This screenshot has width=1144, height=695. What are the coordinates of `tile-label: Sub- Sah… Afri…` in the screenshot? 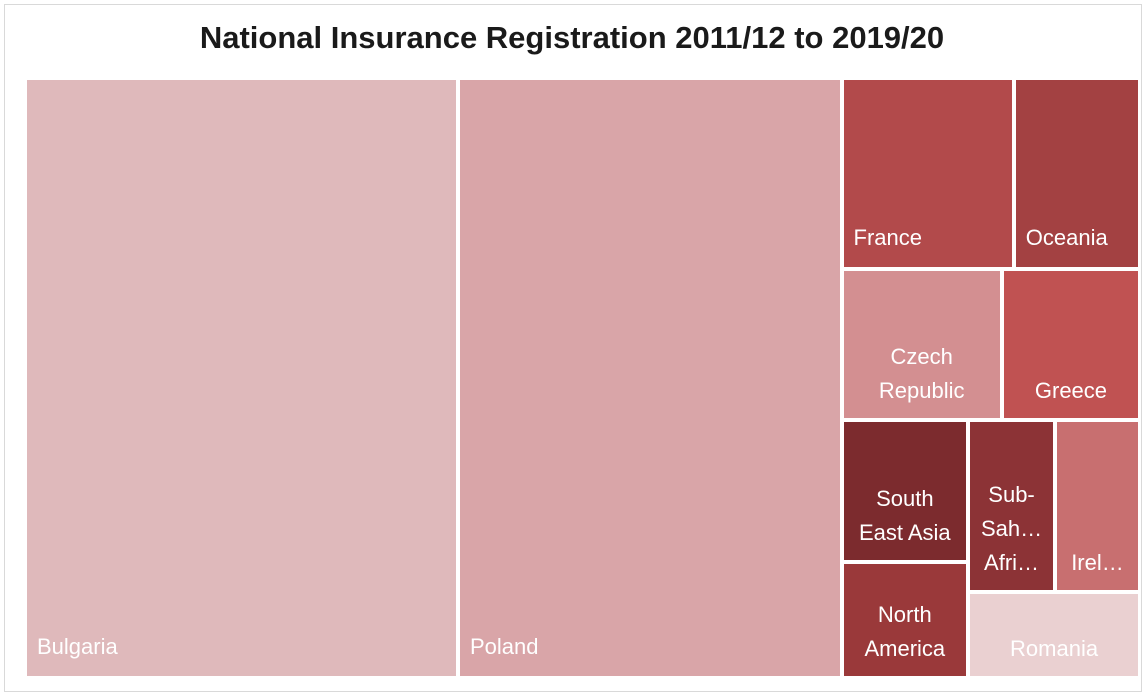 It's located at (1011, 529).